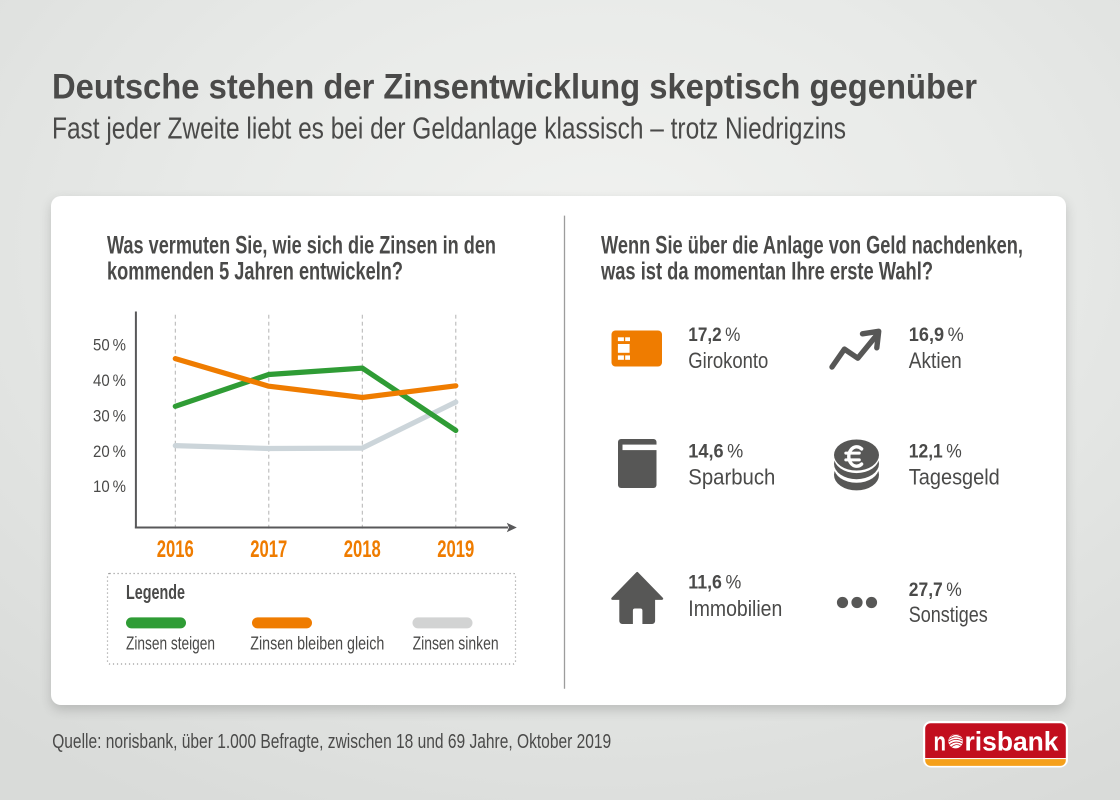  What do you see at coordinates (940, 741) in the screenshot?
I see `svg-text: n` at bounding box center [940, 741].